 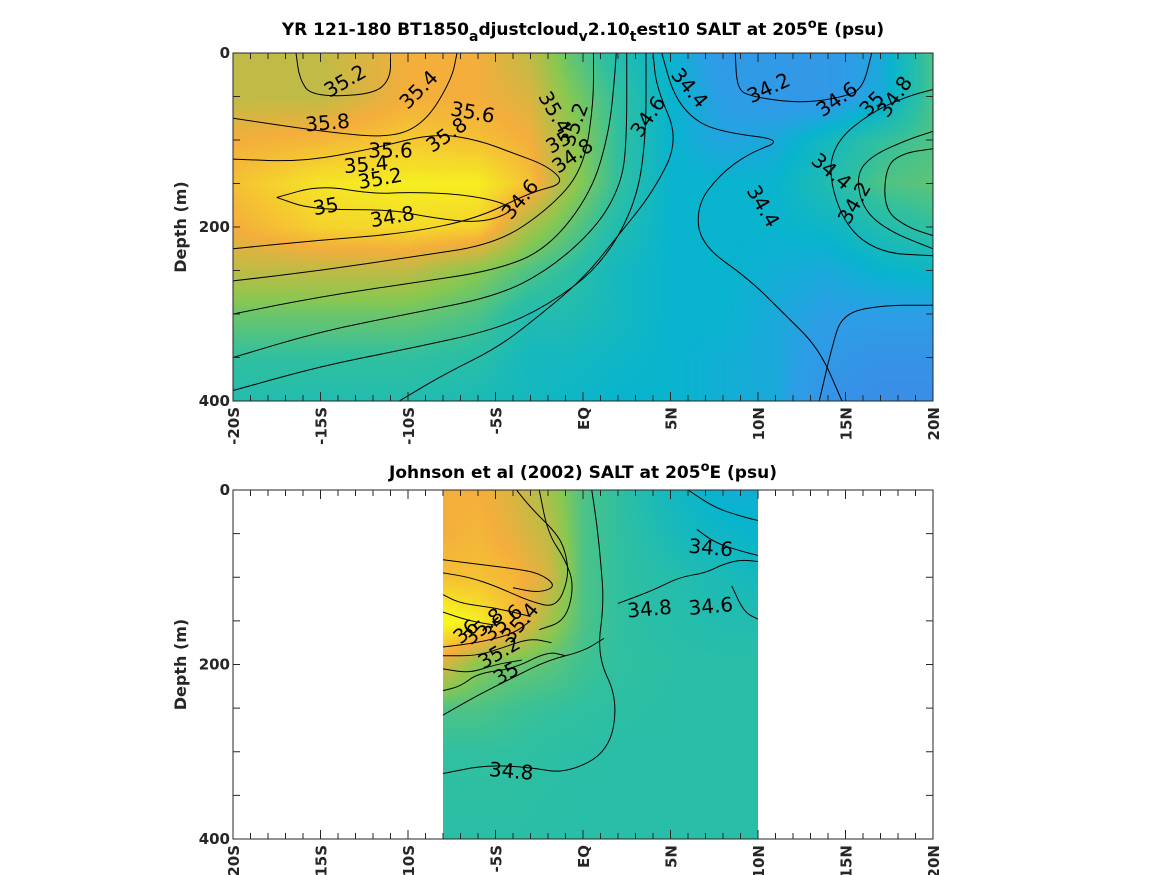 I want to click on contour-label: 35, so click(x=325, y=206).